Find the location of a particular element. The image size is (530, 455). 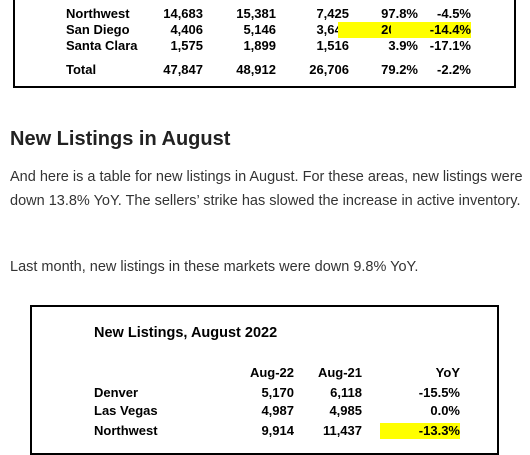

table-cell: San Diego is located at coordinates (98, 29).